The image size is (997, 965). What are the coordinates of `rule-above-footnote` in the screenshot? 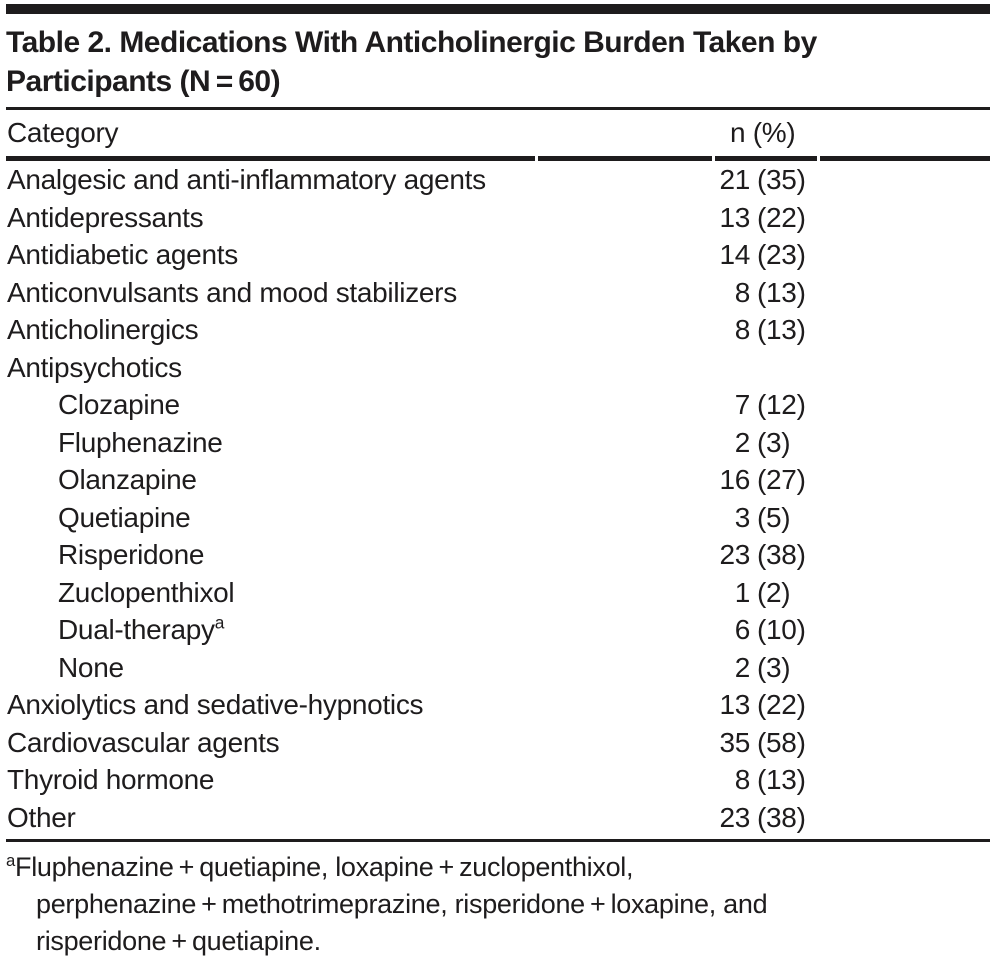 It's located at (498, 840).